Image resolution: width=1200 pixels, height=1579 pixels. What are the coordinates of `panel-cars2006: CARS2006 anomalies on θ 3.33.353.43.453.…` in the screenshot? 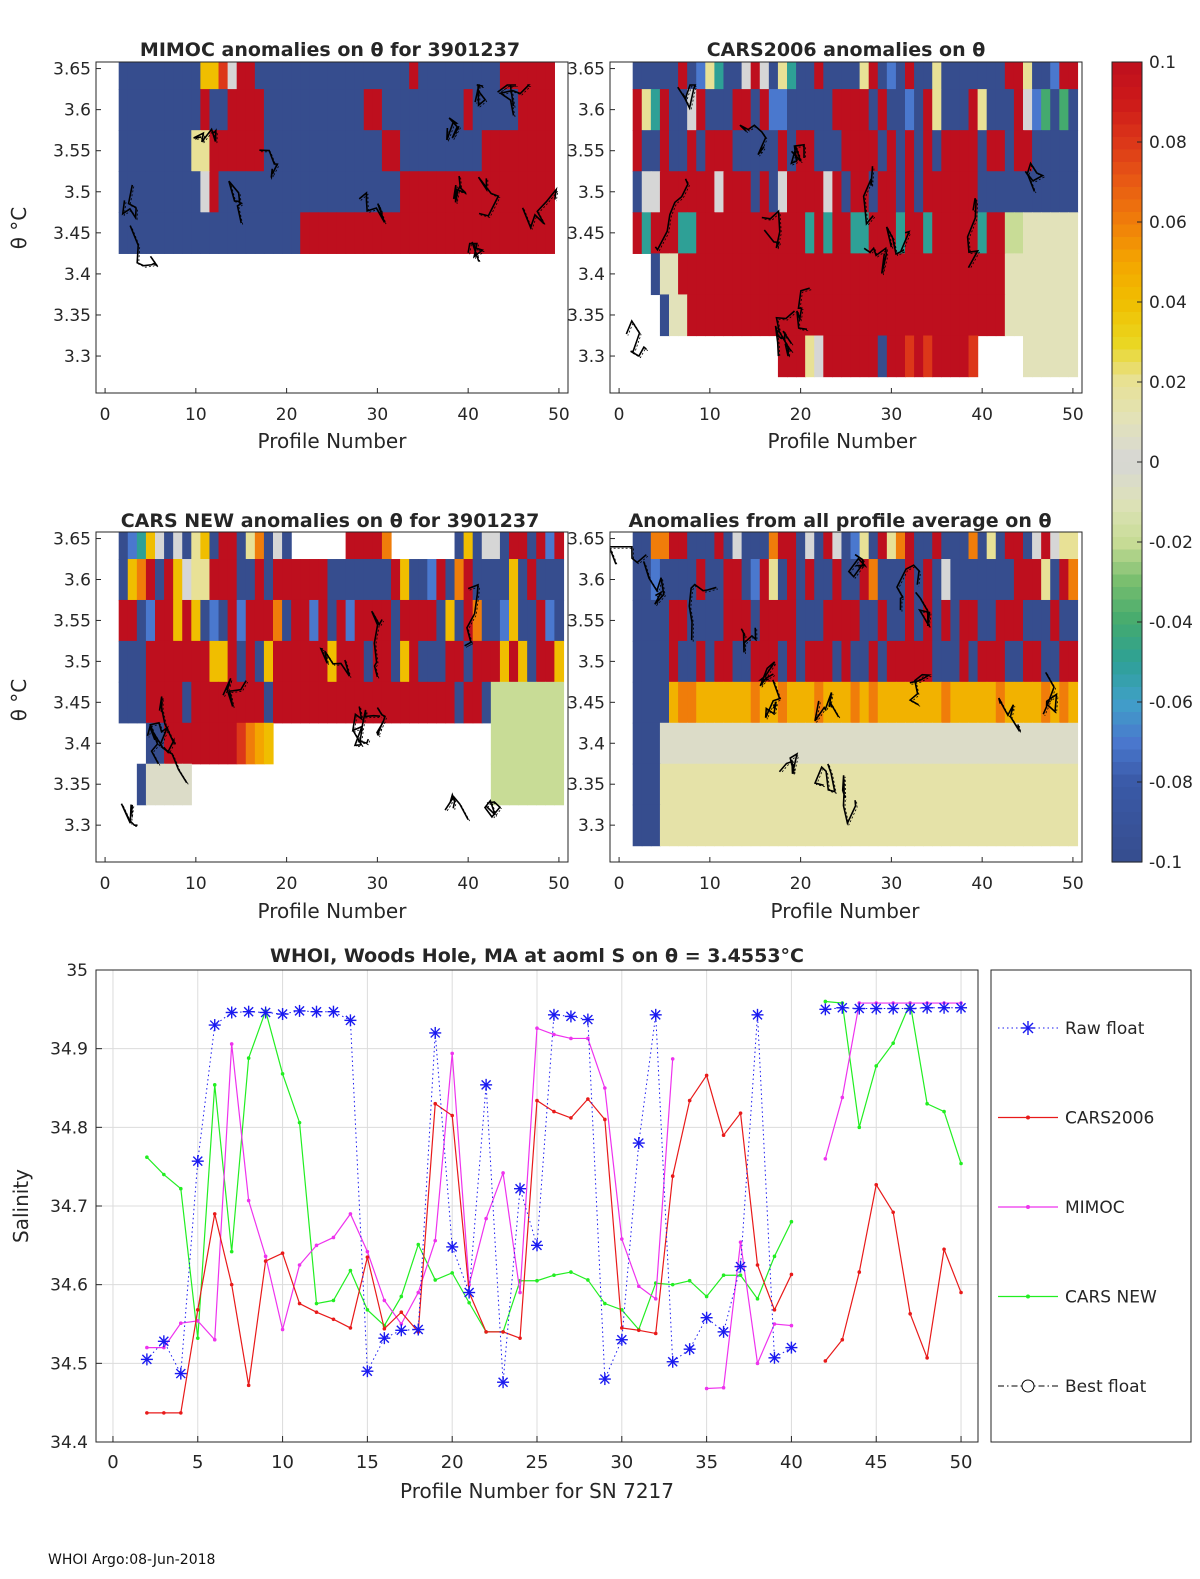 It's located at (825, 246).